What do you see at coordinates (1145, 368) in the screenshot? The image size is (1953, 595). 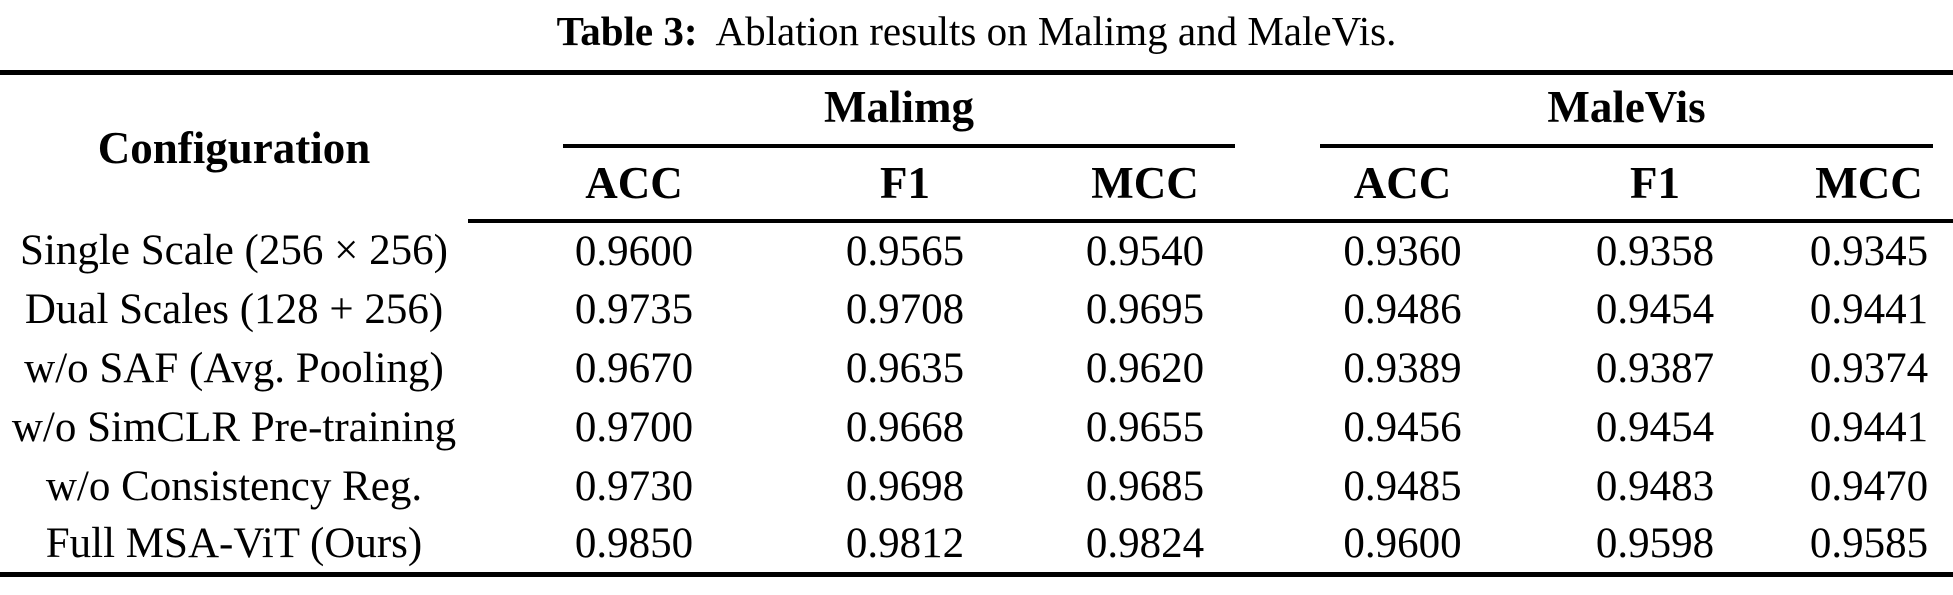 I see `metric-value: 0.9620` at bounding box center [1145, 368].